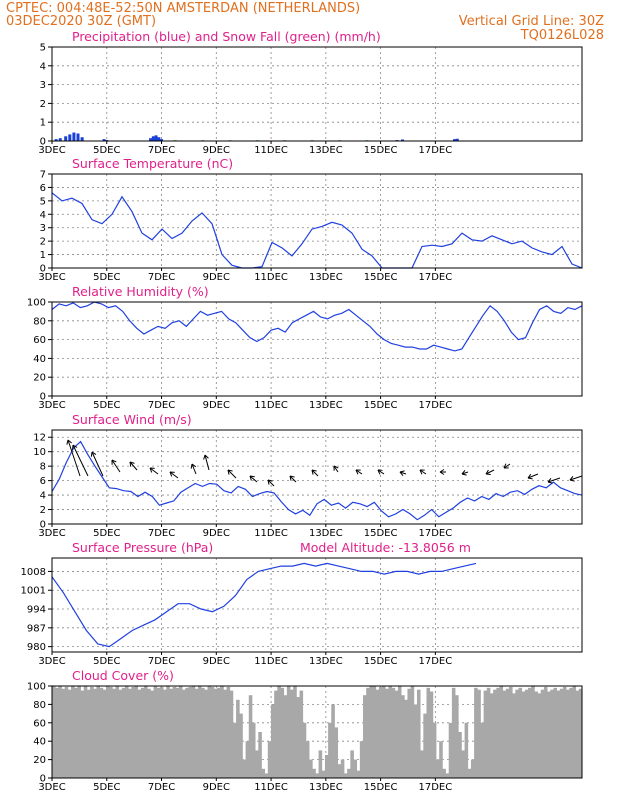  I want to click on model-altitude: Model Altitude: -13.8056 m, so click(385, 547).